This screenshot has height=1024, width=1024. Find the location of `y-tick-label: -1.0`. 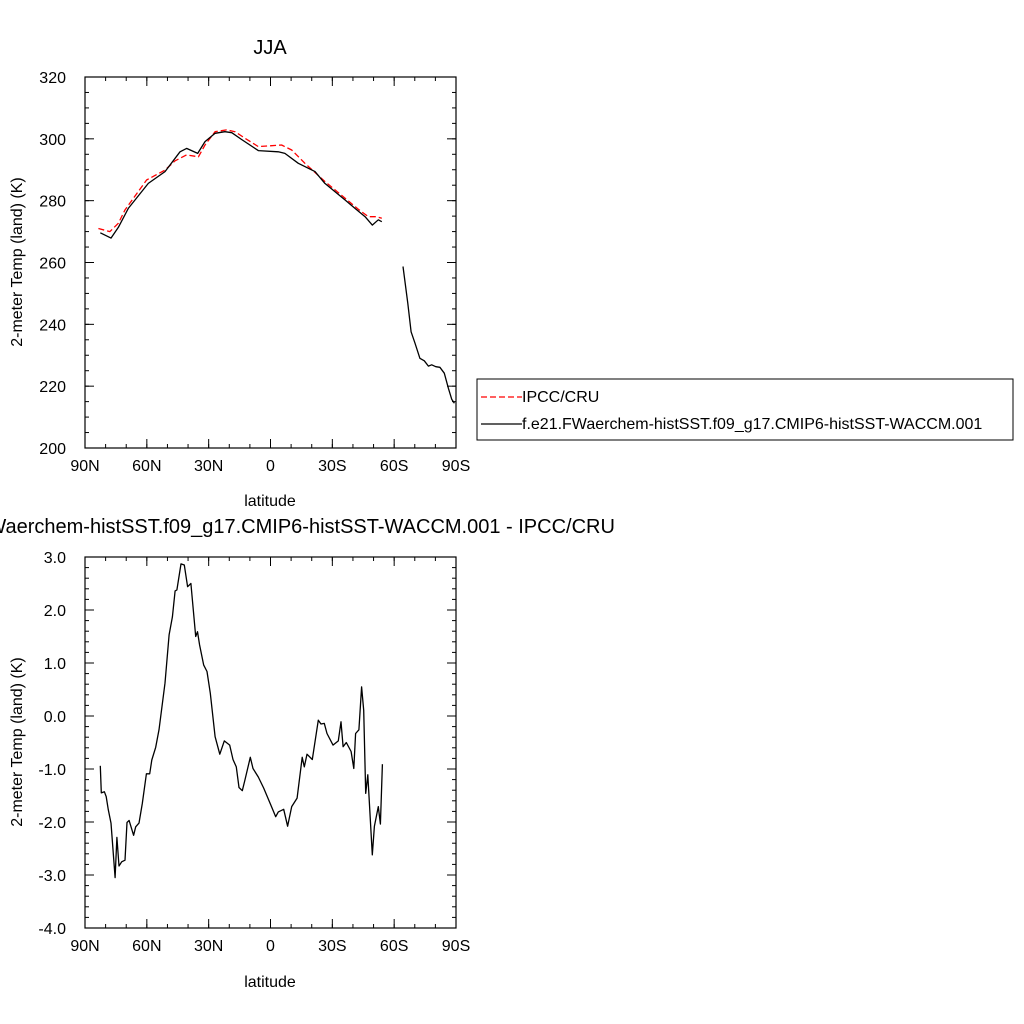

y-tick-label: -1.0 is located at coordinates (52, 770).